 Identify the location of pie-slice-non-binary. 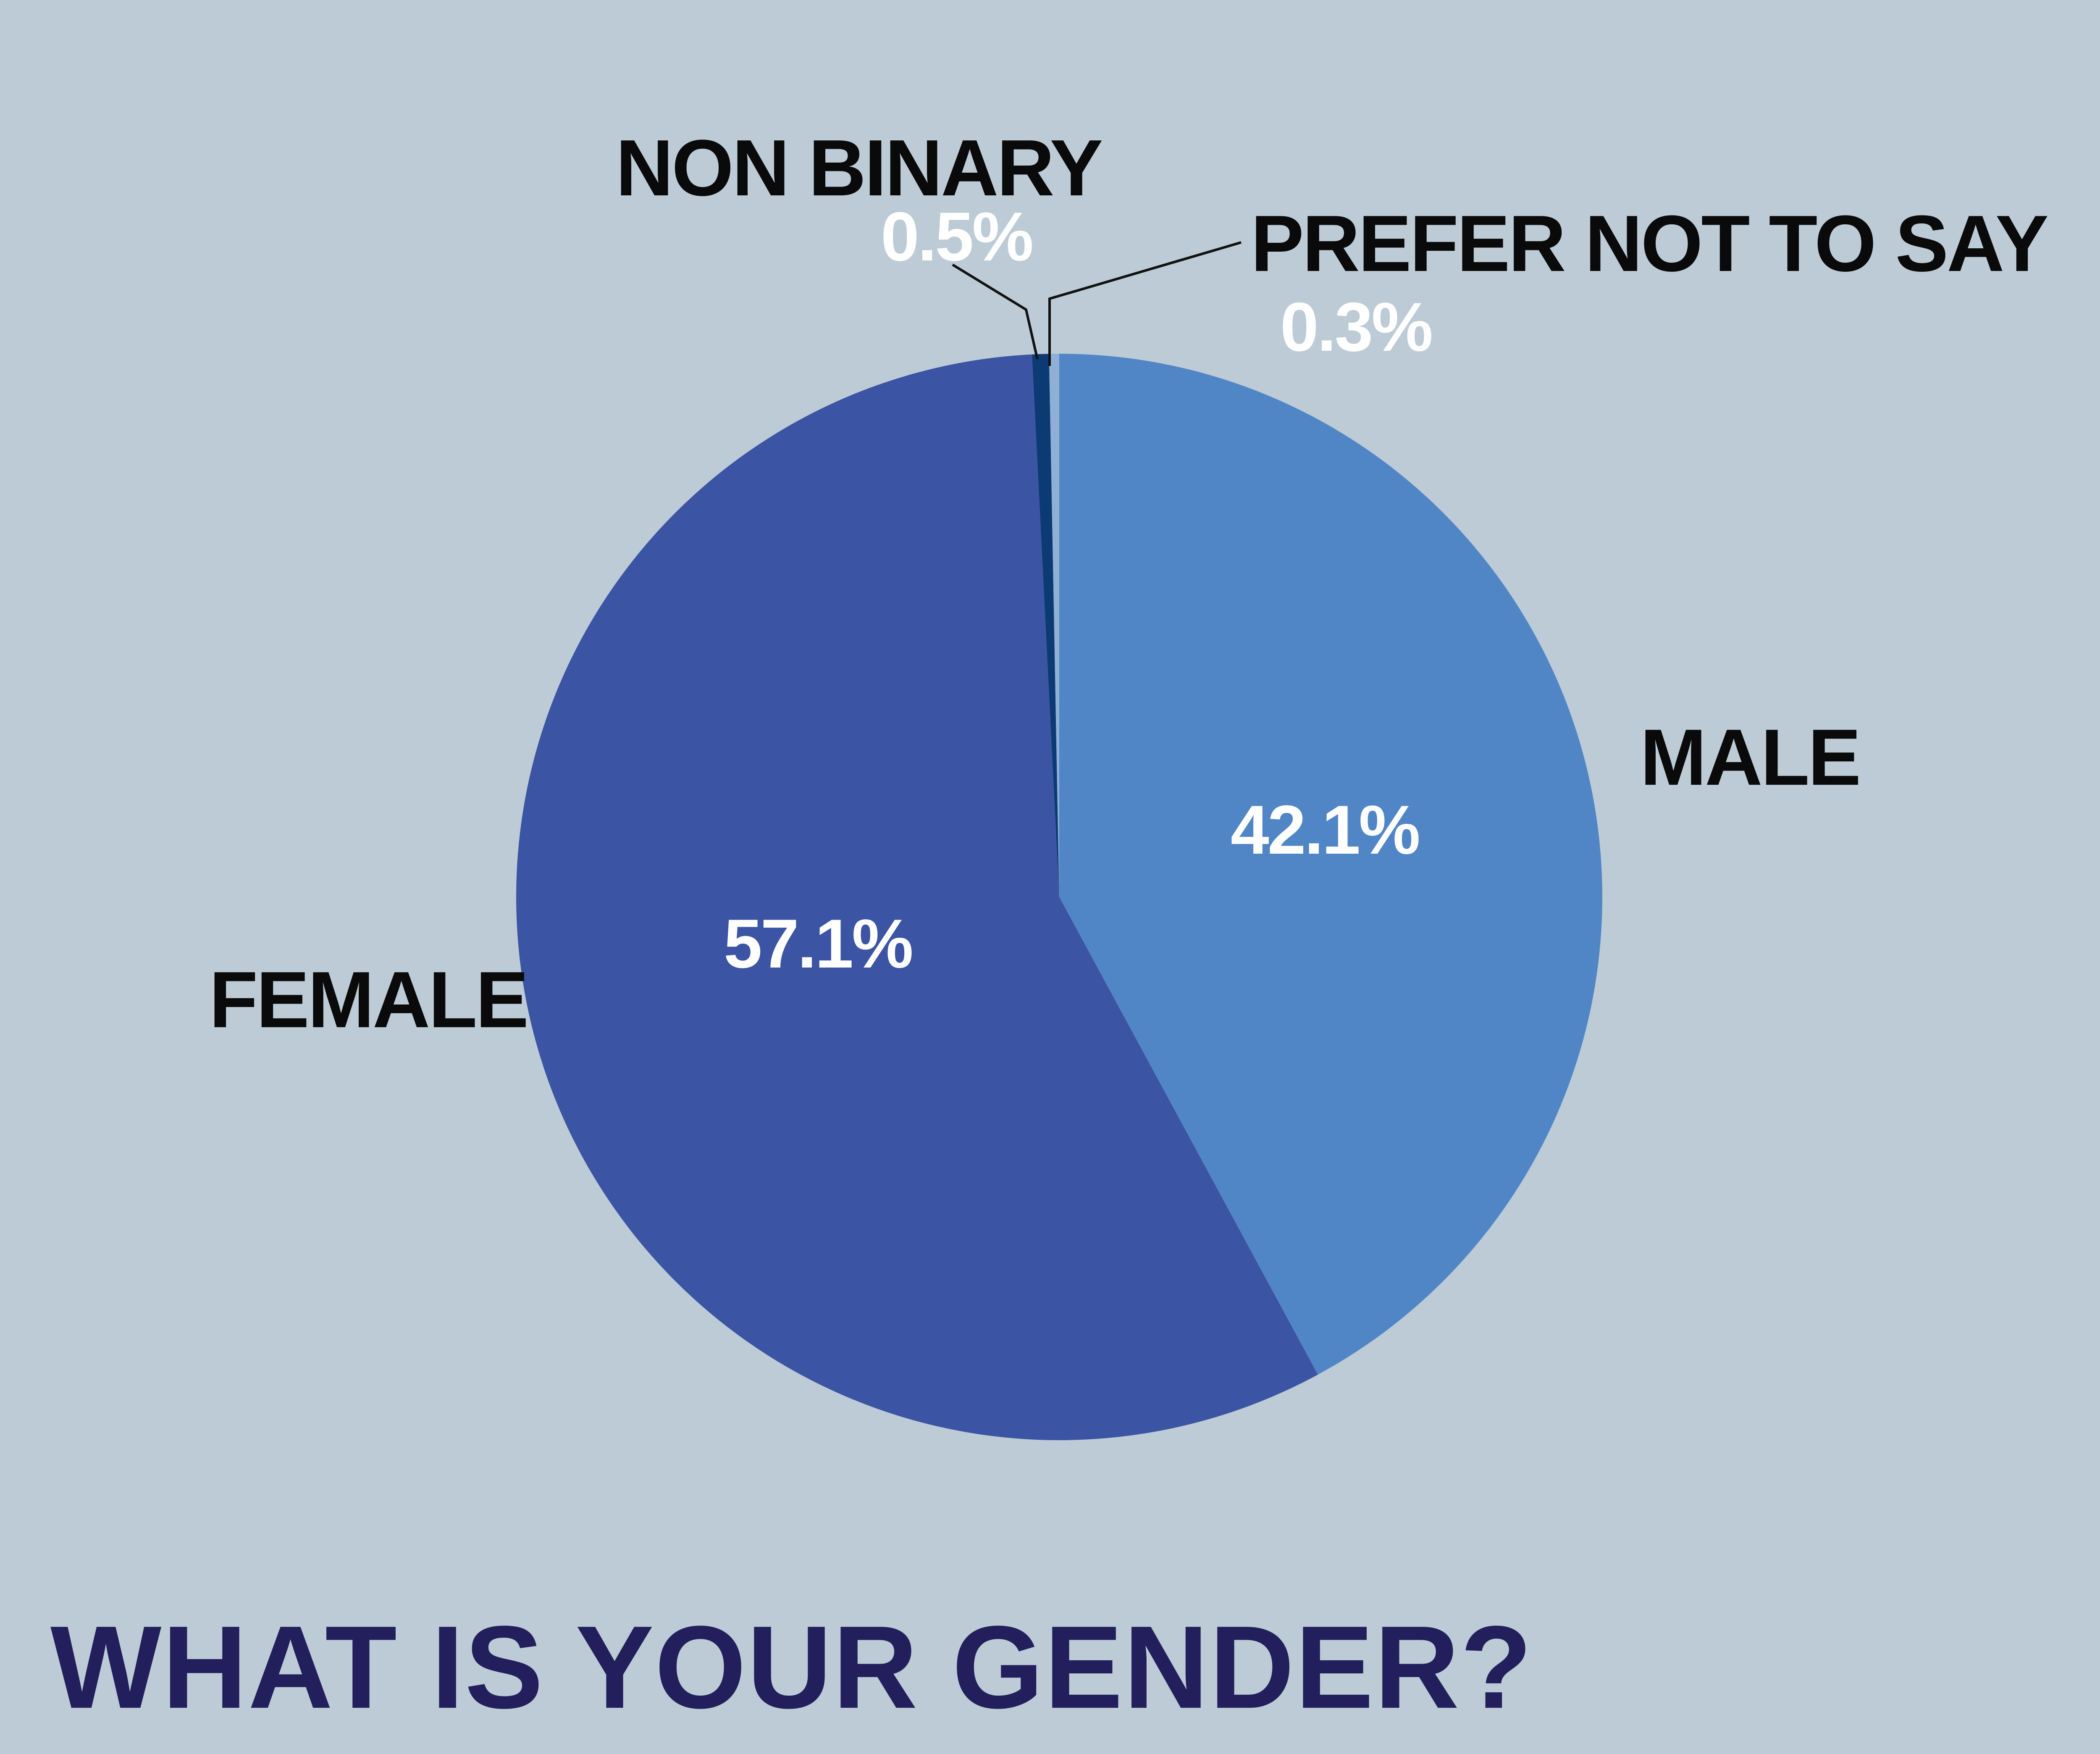
(1045, 625).